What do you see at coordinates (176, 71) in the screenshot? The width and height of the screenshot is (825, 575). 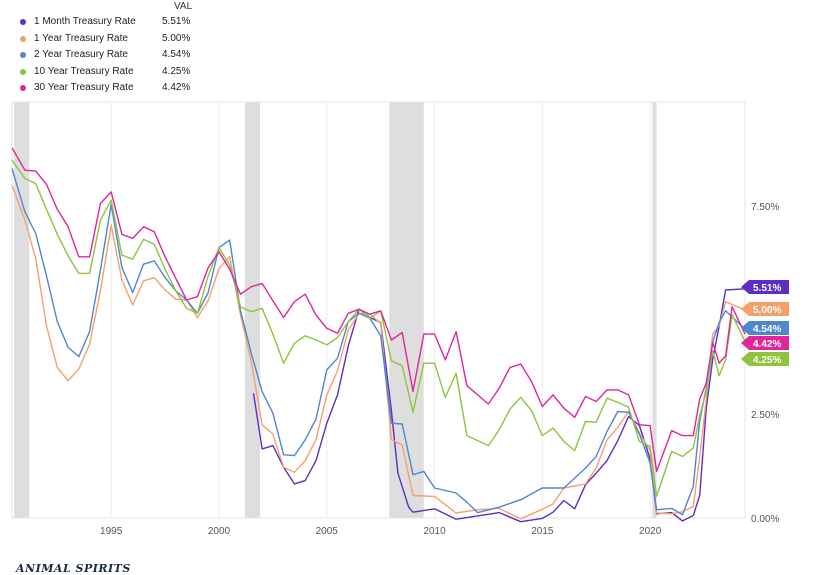 I see `legend-item-value: 4.25%` at bounding box center [176, 71].